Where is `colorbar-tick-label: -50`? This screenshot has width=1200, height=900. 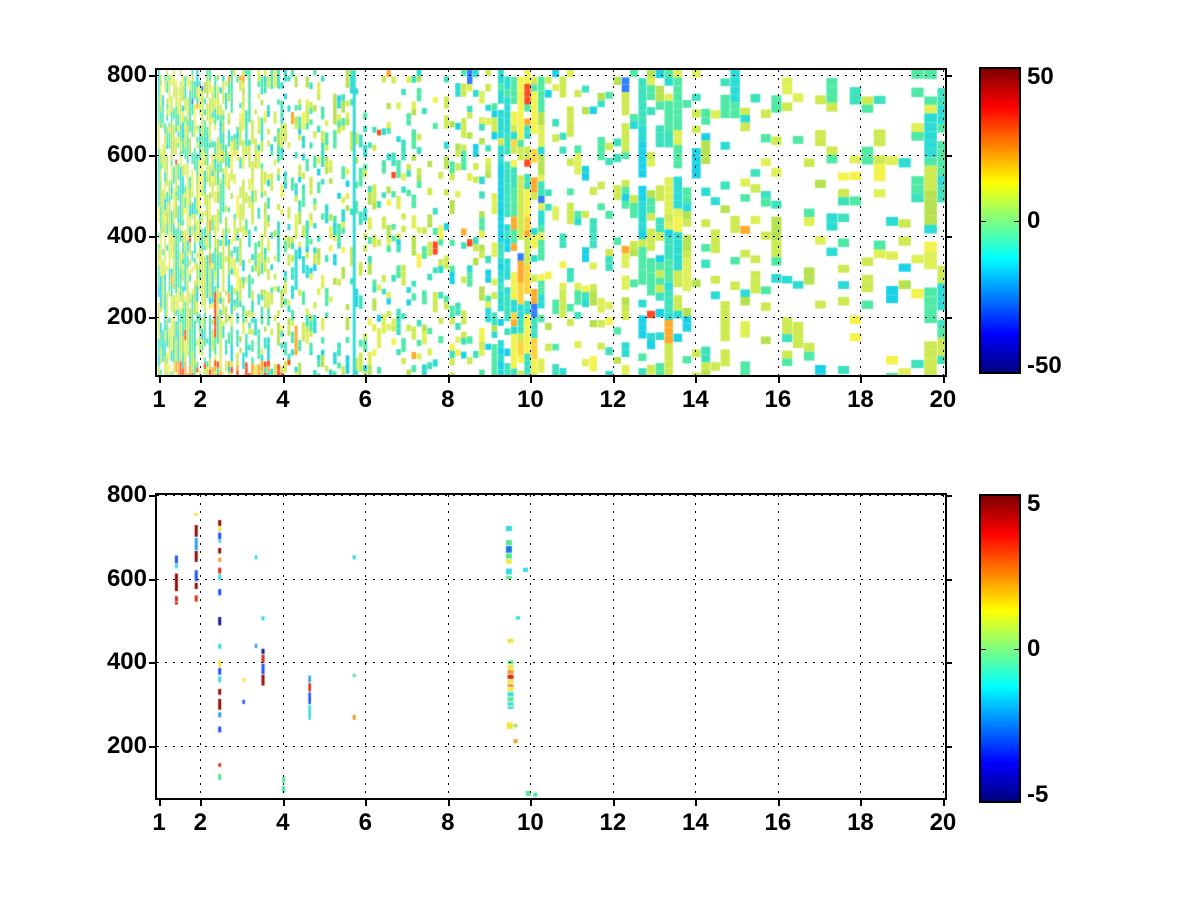 colorbar-tick-label: -50 is located at coordinates (1044, 365).